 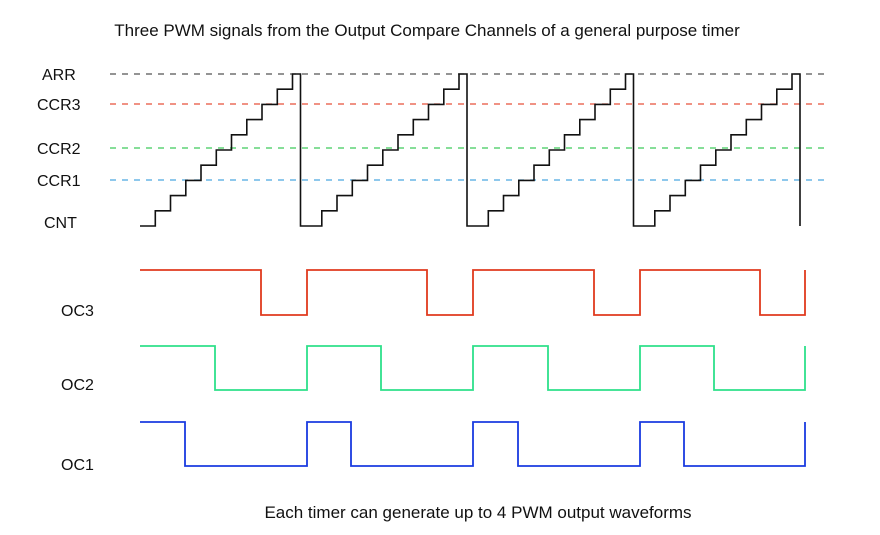 What do you see at coordinates (59, 75) in the screenshot?
I see `arr-label: ARR` at bounding box center [59, 75].